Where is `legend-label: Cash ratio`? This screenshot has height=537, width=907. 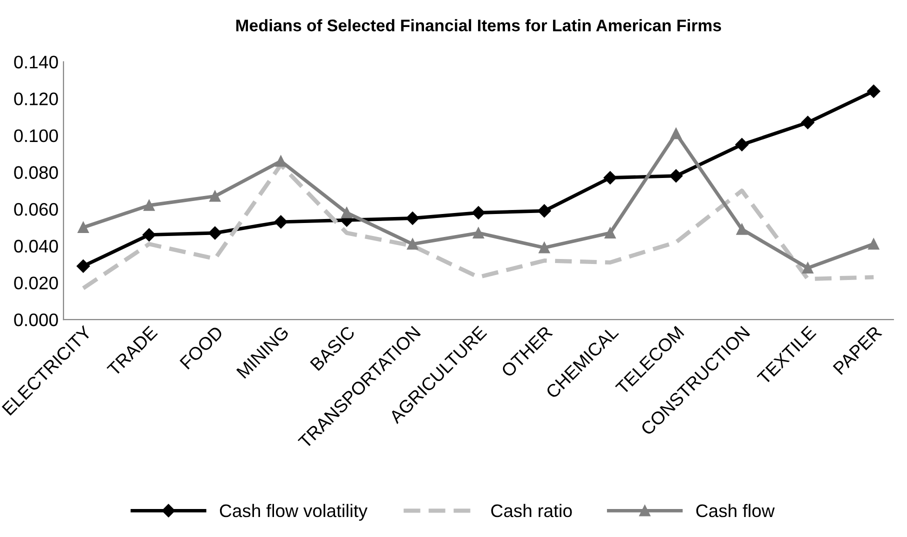 legend-label: Cash ratio is located at coordinates (531, 511).